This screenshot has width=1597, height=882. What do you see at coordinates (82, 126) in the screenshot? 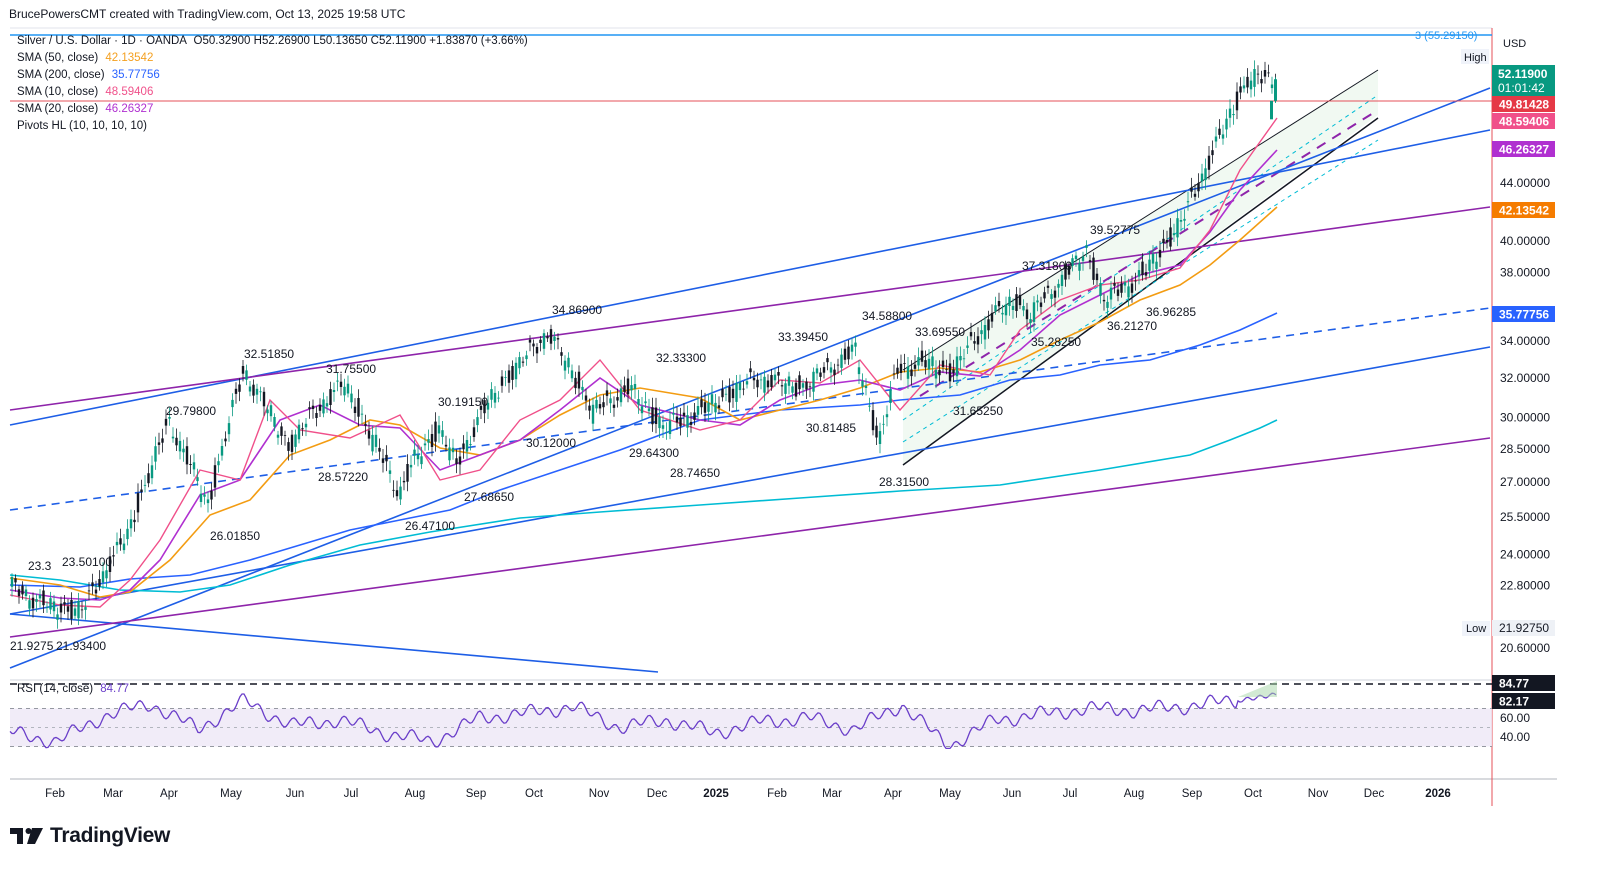
I see `legend-pivots-row: Pivots HL (10, 10, 10, 10)` at bounding box center [82, 126].